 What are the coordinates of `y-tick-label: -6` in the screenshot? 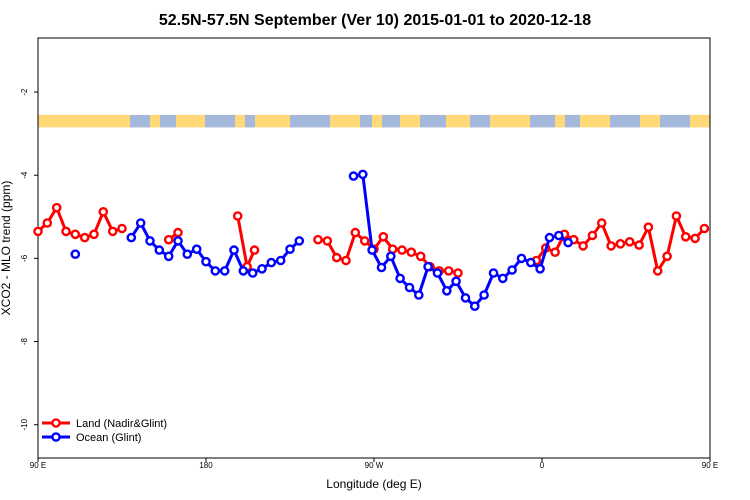 It's located at (24, 258).